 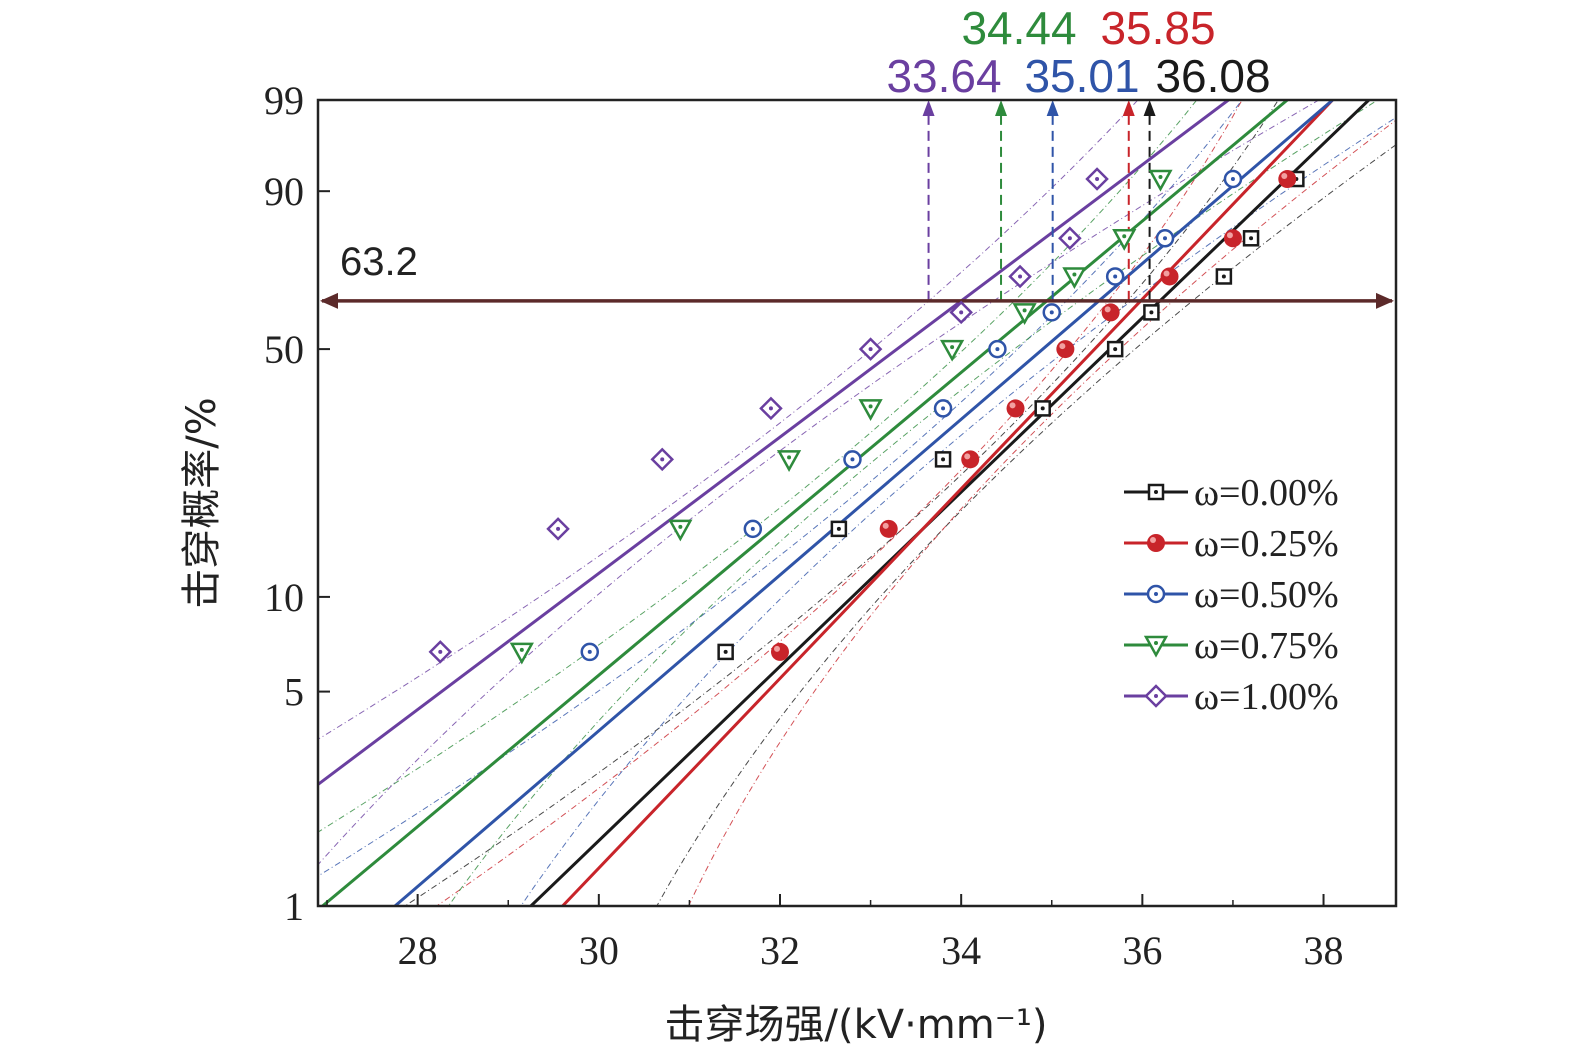 What do you see at coordinates (1324, 950) in the screenshot?
I see `x-tick-label: 38` at bounding box center [1324, 950].